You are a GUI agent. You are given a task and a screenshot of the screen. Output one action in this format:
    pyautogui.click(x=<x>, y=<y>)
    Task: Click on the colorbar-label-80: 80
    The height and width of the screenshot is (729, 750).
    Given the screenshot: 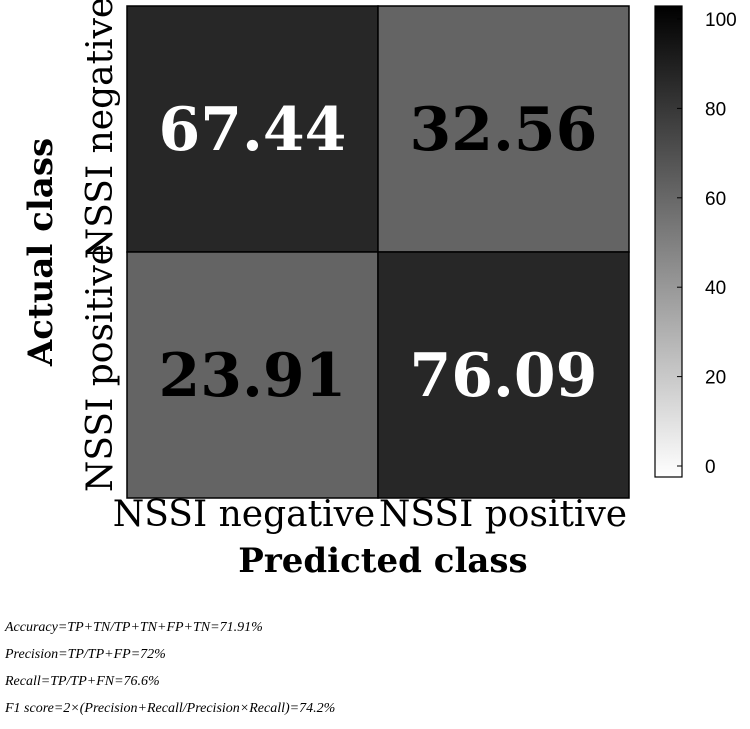 What is the action you would take?
    pyautogui.click(x=715, y=109)
    